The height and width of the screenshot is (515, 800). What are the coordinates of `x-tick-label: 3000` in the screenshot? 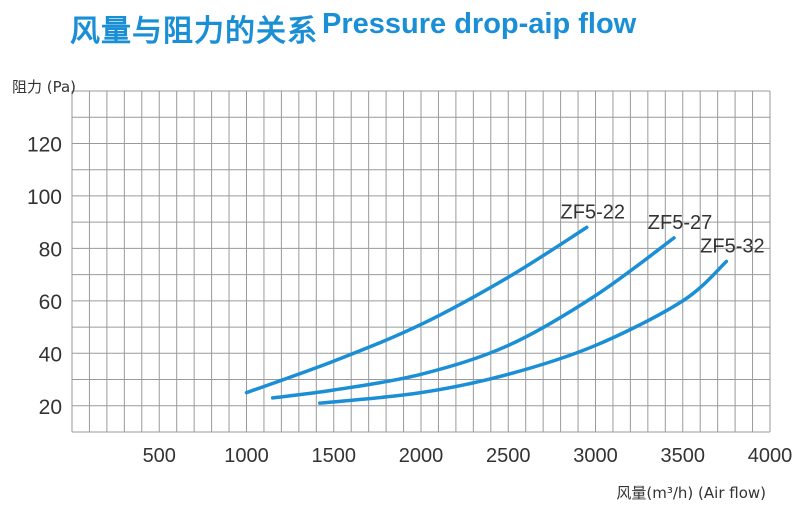 It's located at (595, 456).